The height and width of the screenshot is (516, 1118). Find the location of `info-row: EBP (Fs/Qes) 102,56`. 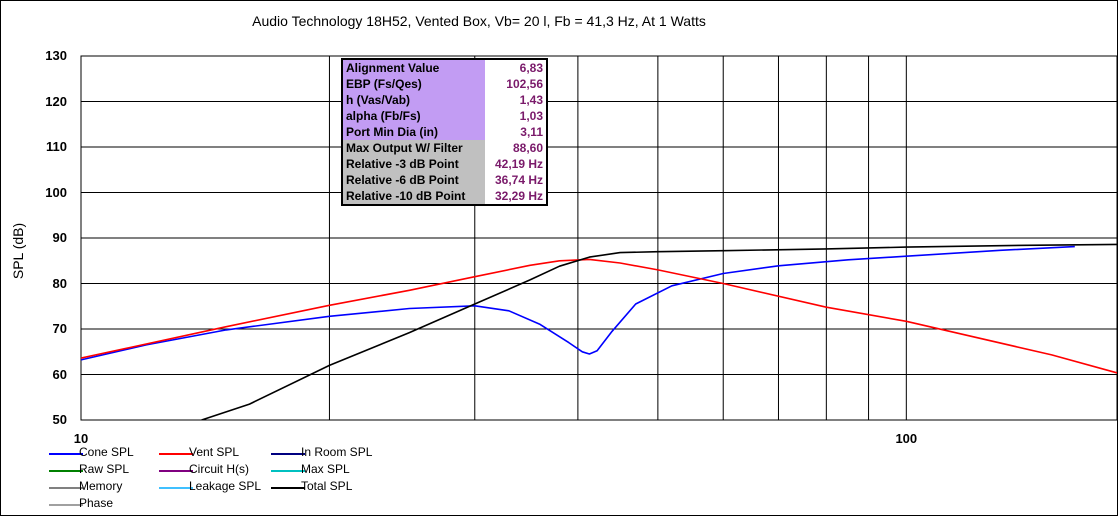

info-row: EBP (Fs/Qes) 102,56 is located at coordinates (444, 84).